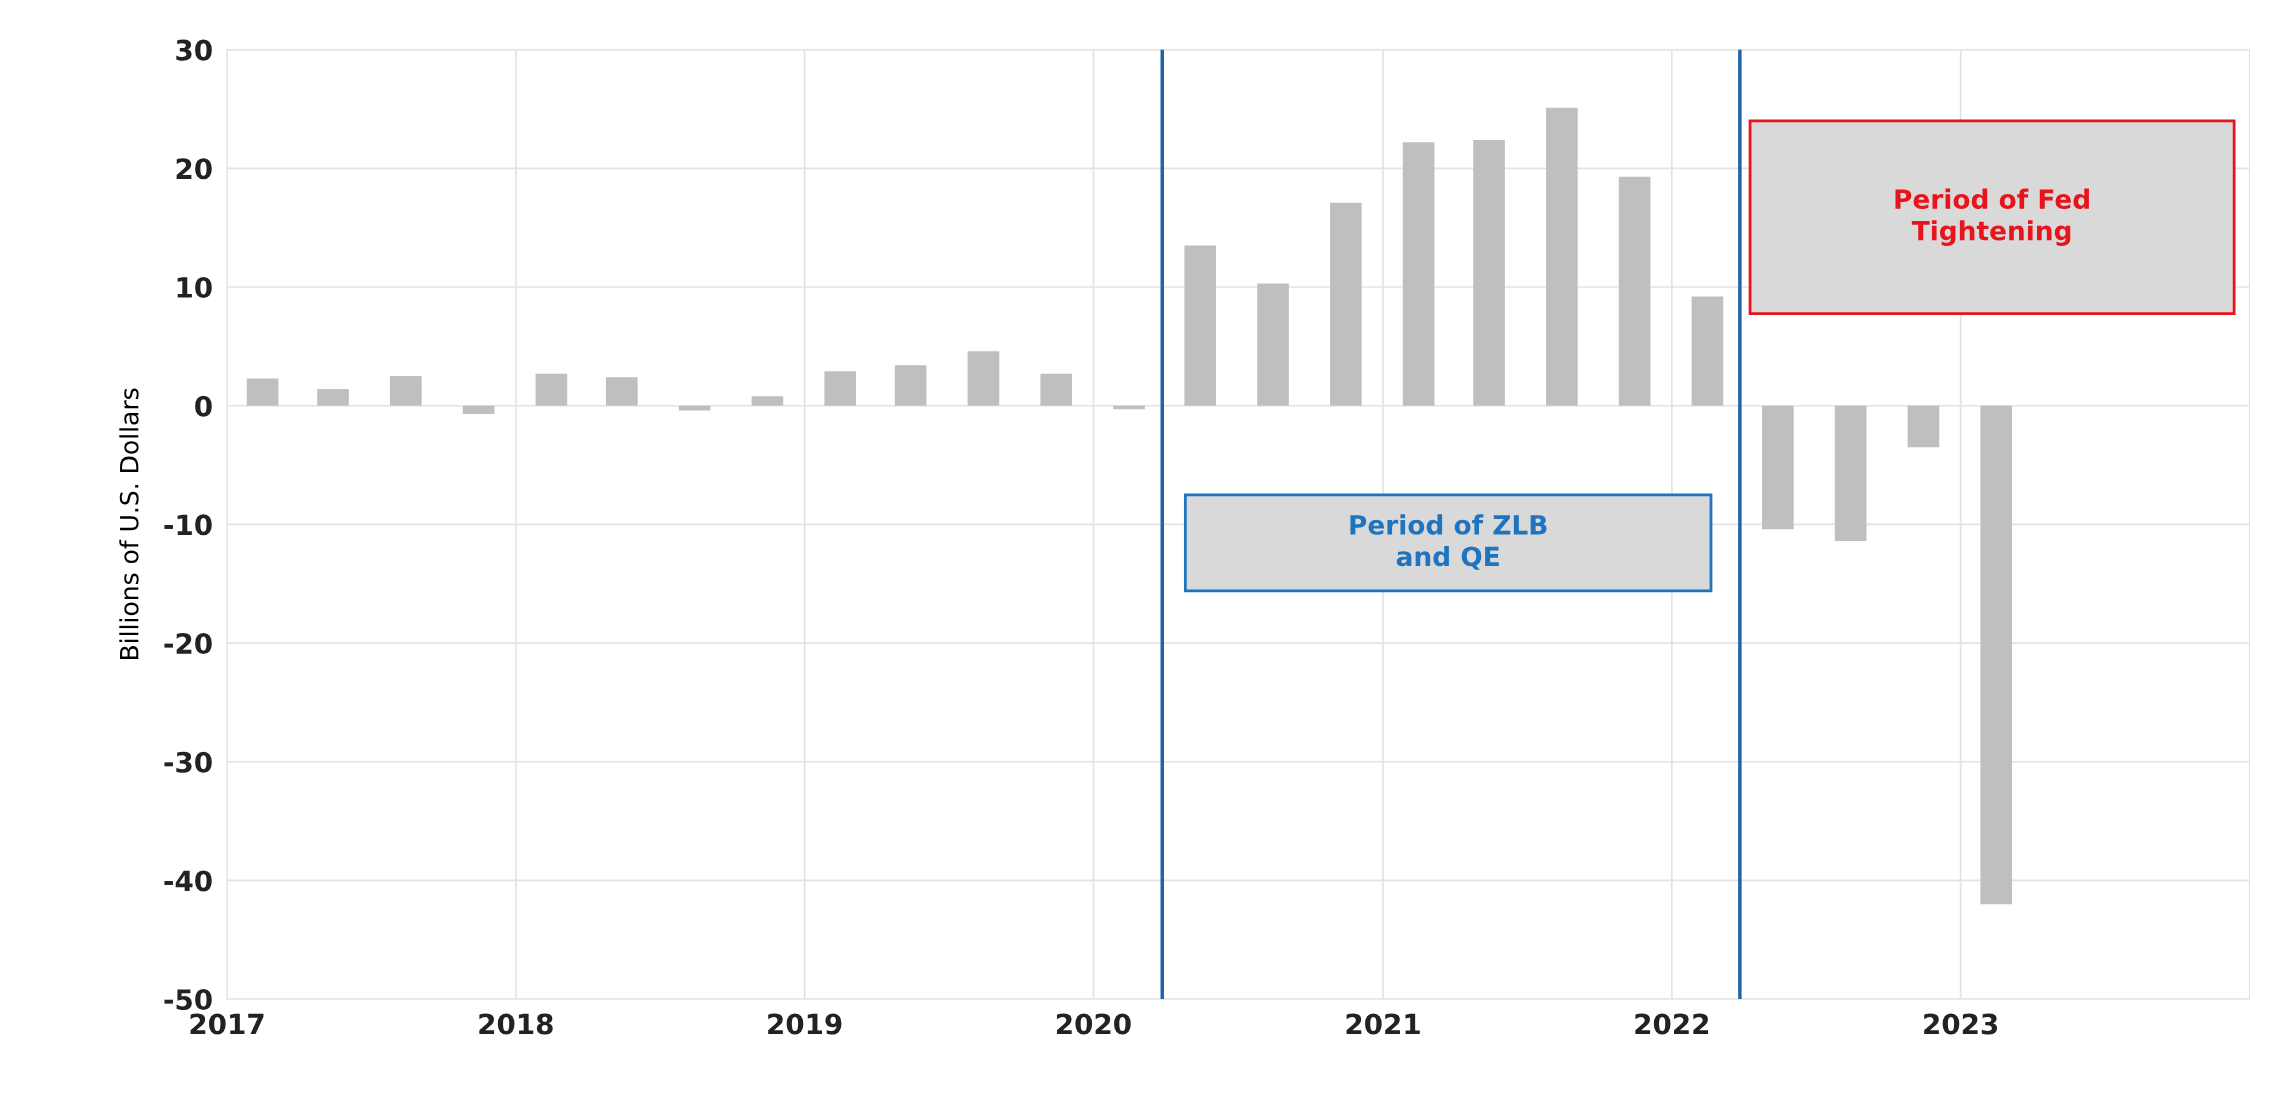 The image size is (2293, 1104). What do you see at coordinates (1992, 217) in the screenshot?
I see `annotation: Period of Fed Tightening` at bounding box center [1992, 217].